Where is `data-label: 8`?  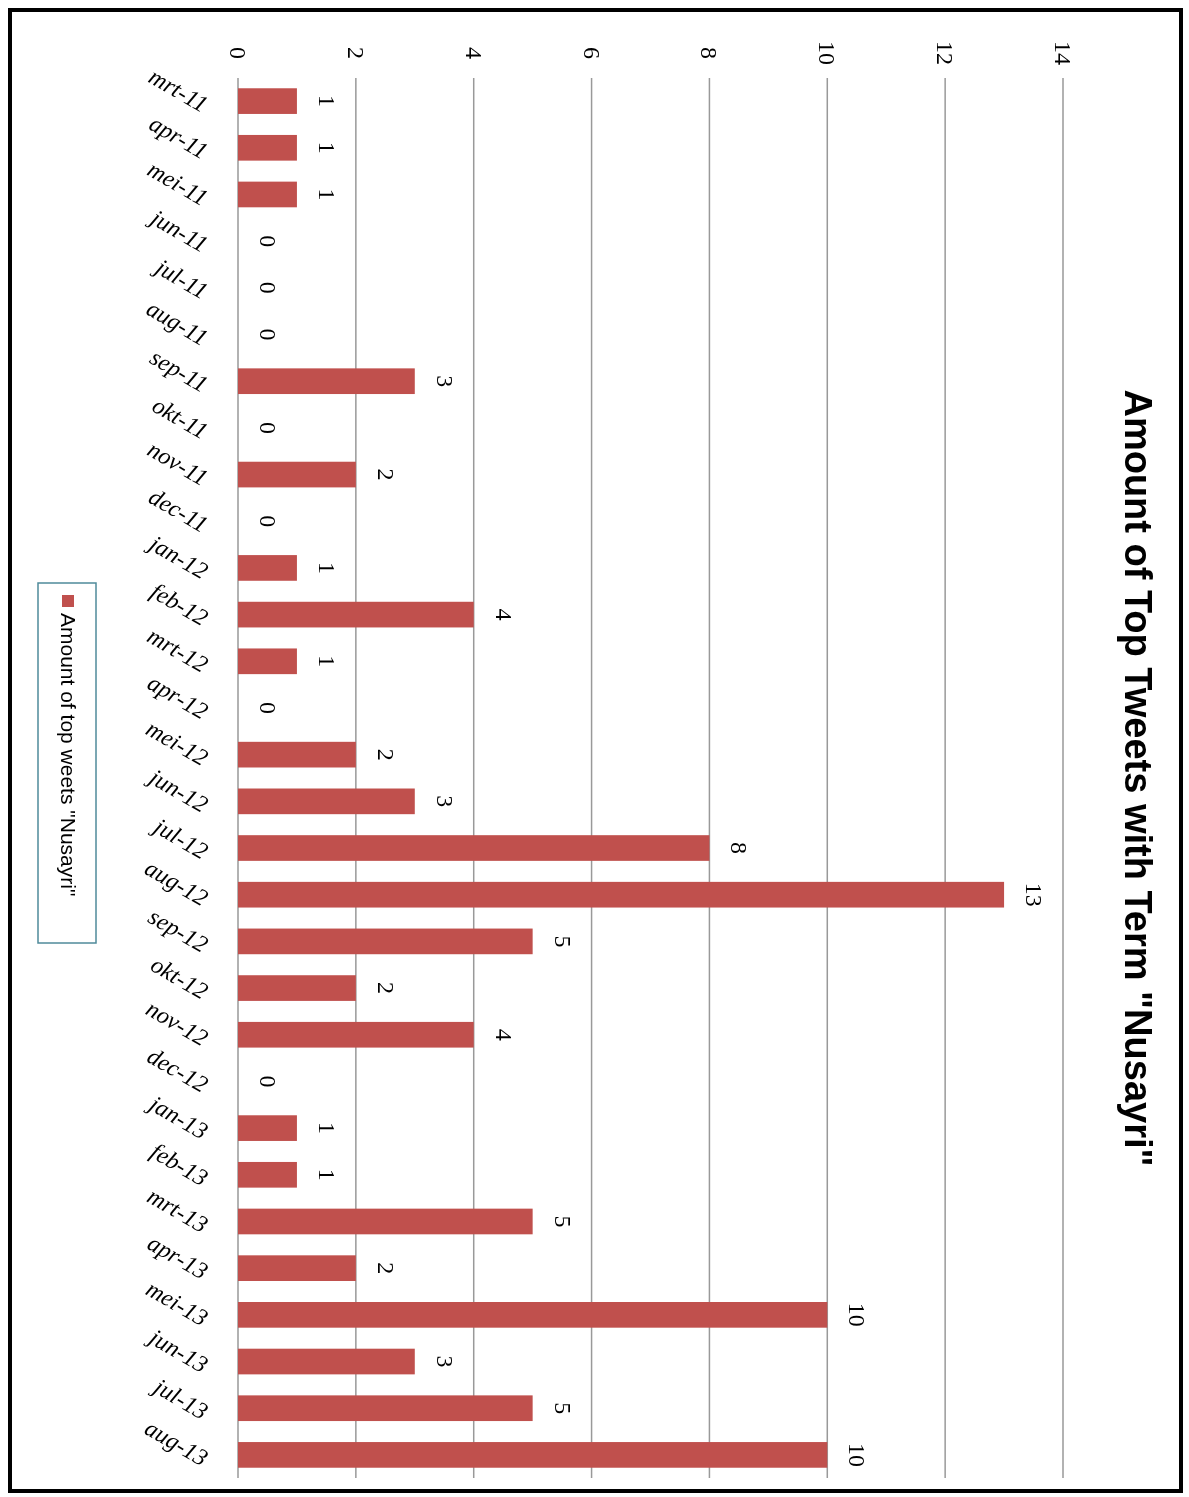 data-label: 8 is located at coordinates (739, 848).